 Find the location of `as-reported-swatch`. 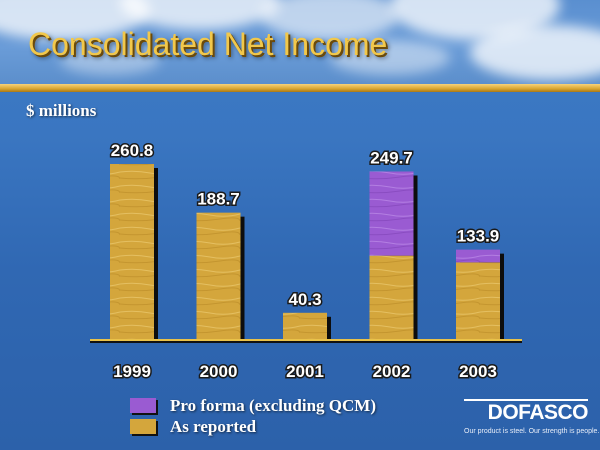

as-reported-swatch is located at coordinates (143, 426).